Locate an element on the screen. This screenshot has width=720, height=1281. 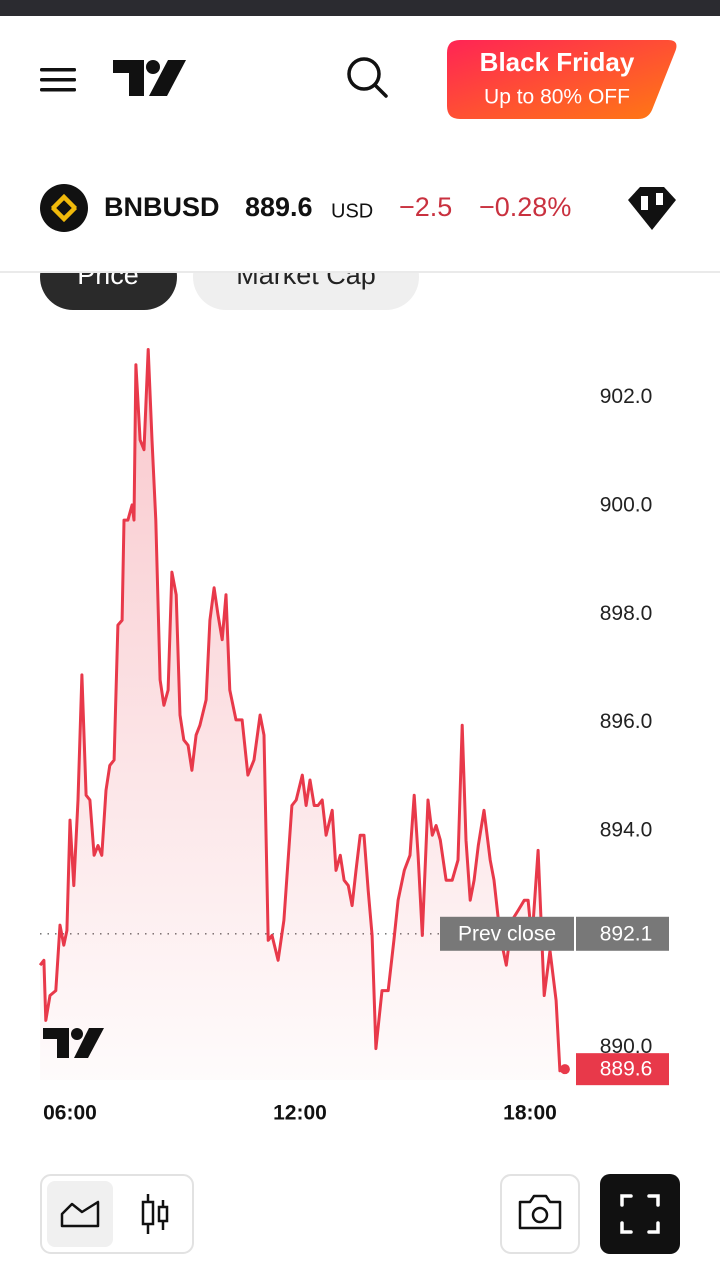
y-tick-label: 898.0 is located at coordinates (626, 613).